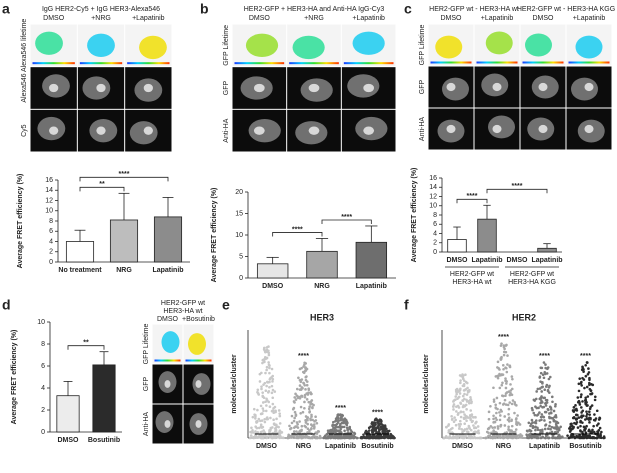  I want to click on y-tick-label: 12, so click(433, 196).